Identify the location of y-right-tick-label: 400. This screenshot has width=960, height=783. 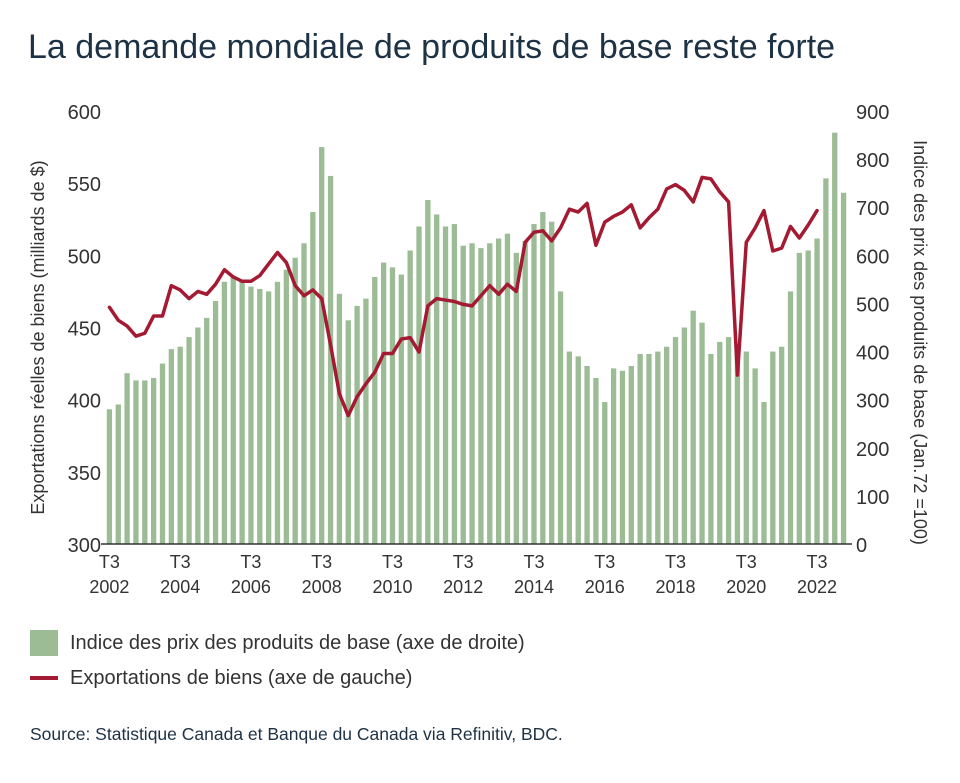
(872, 354).